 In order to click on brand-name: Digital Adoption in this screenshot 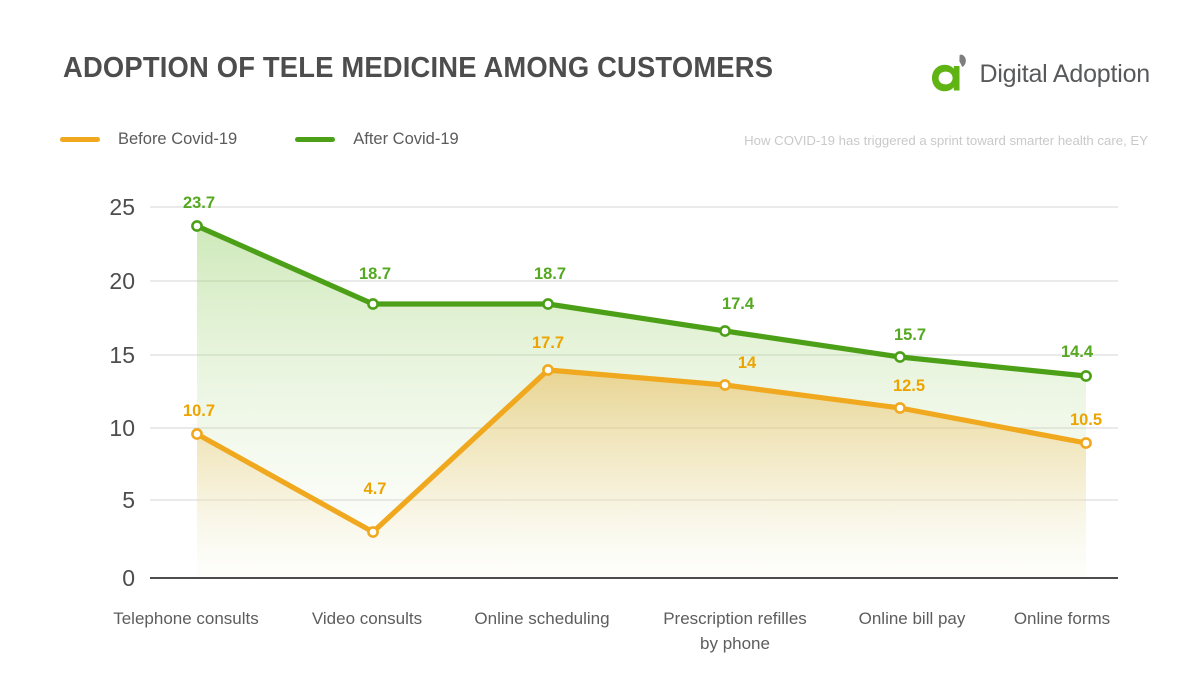, I will do `click(1064, 73)`.